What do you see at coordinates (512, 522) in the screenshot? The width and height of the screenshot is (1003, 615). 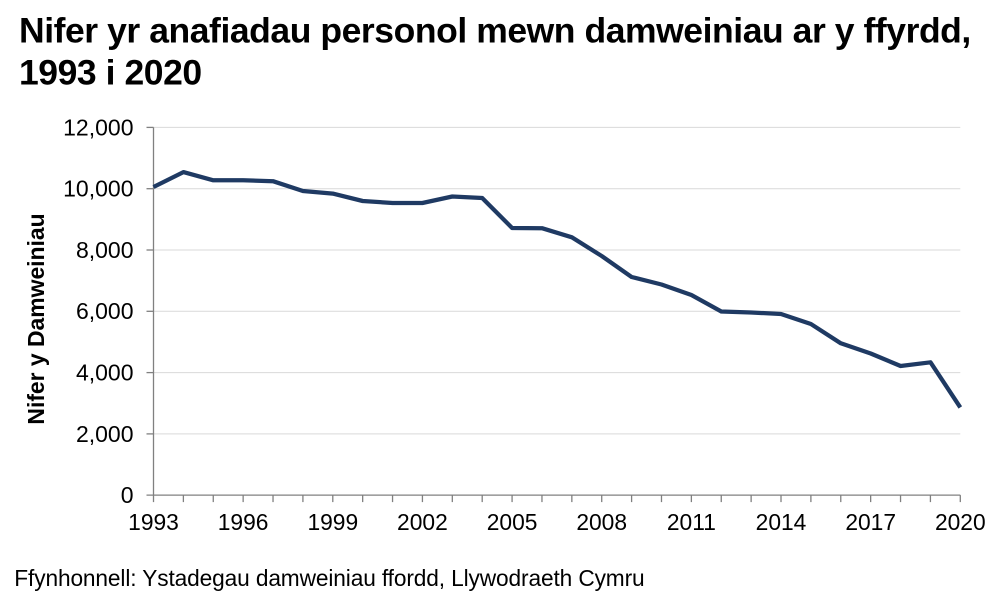 I see `svg-text: 2005` at bounding box center [512, 522].